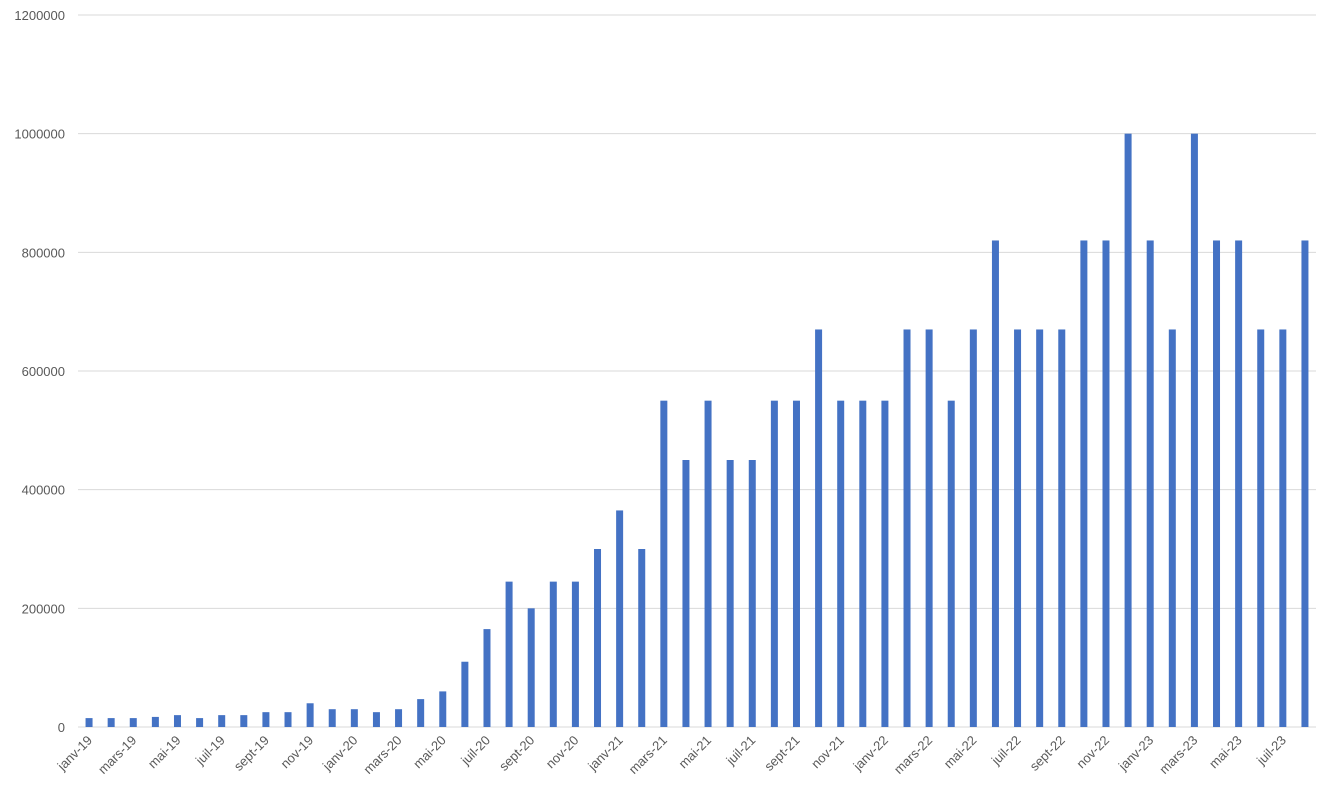  What do you see at coordinates (694, 752) in the screenshot?
I see `x-tick-label: mai-21` at bounding box center [694, 752].